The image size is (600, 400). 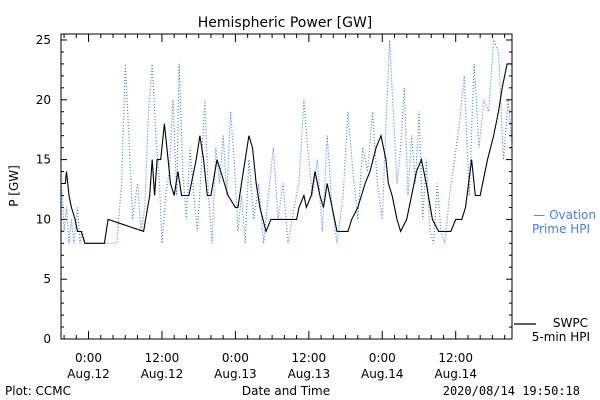 I want to click on chart-title: Hemispheric Power [GW], so click(x=285, y=23).